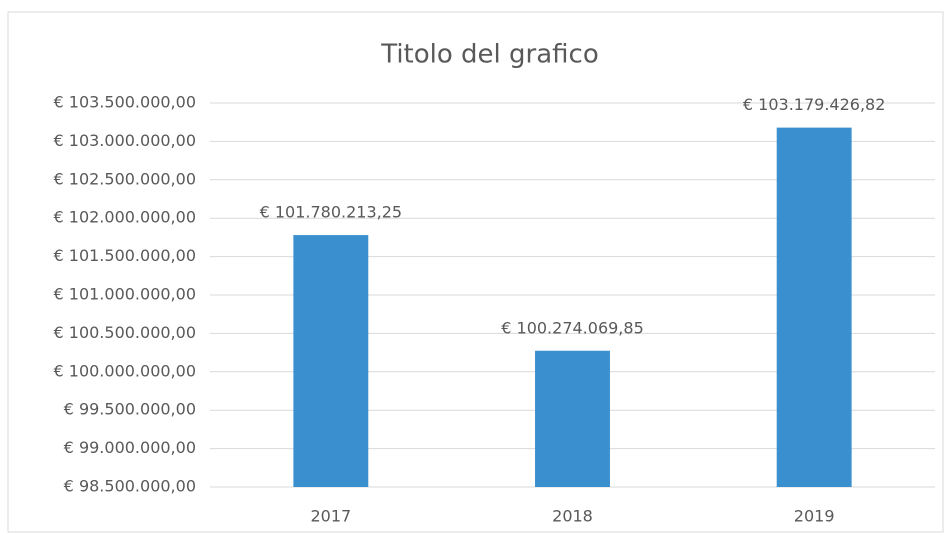 The width and height of the screenshot is (951, 535). Describe the element at coordinates (125, 140) in the screenshot. I see `y-tick-label: € 103.000.000,00` at that location.